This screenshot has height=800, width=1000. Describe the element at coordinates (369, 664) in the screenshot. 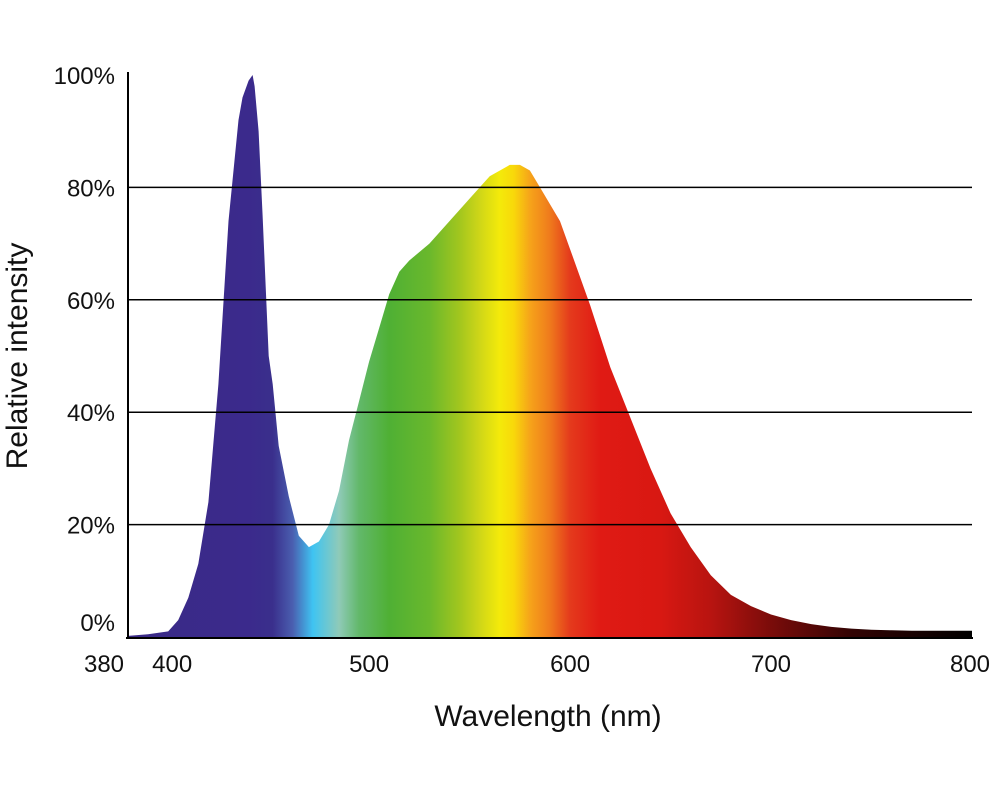

I see `x-tick-label: 500` at that location.